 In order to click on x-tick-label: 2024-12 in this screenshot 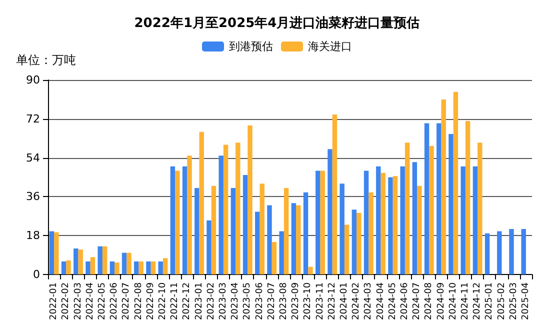, I will do `click(477, 301)`.